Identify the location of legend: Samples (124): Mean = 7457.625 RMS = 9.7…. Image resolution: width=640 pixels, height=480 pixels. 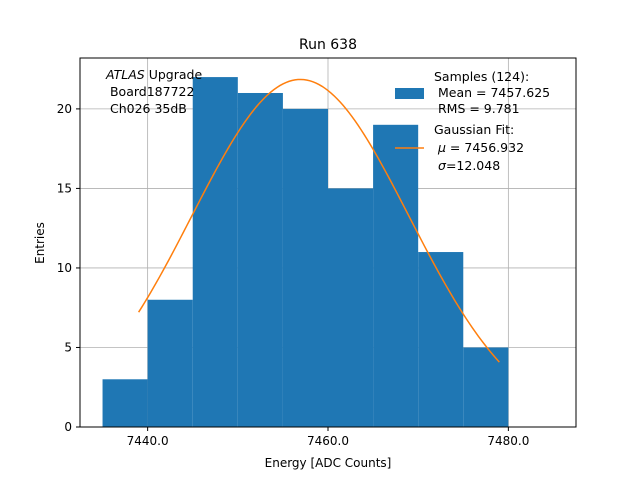
(472, 121).